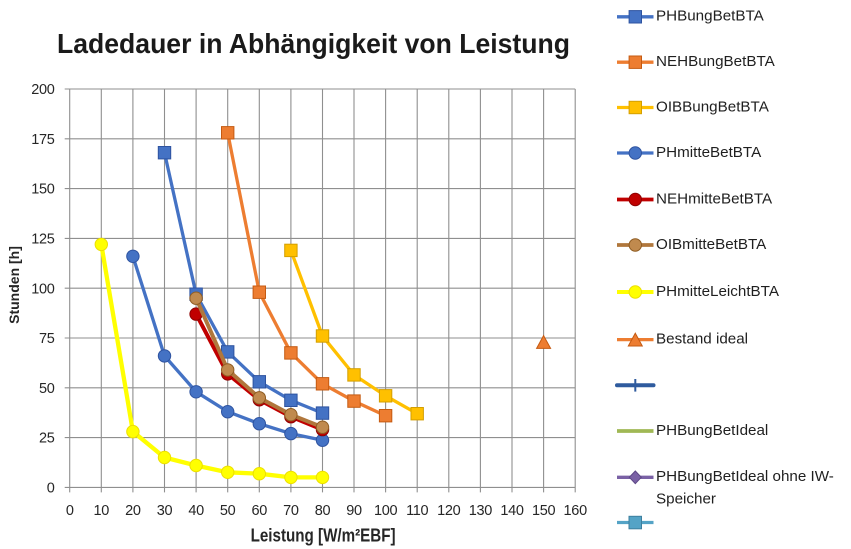  Describe the element at coordinates (47, 439) in the screenshot. I see `svg-text: 25` at that location.